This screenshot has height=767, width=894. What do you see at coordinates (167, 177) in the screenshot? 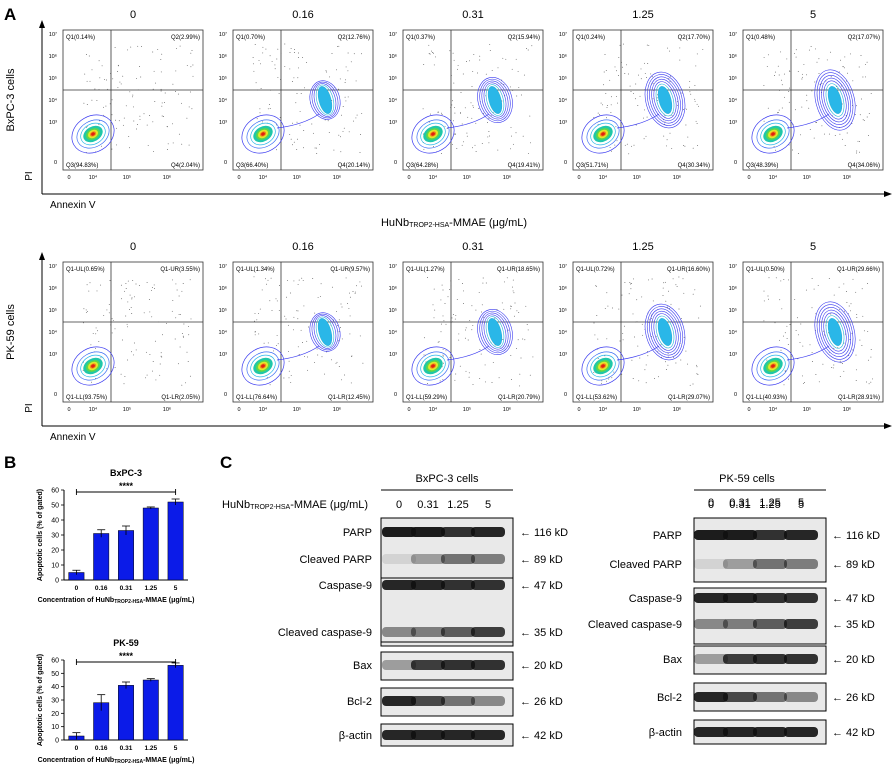
I see `x-tick-label: 10⁶` at bounding box center [167, 177].